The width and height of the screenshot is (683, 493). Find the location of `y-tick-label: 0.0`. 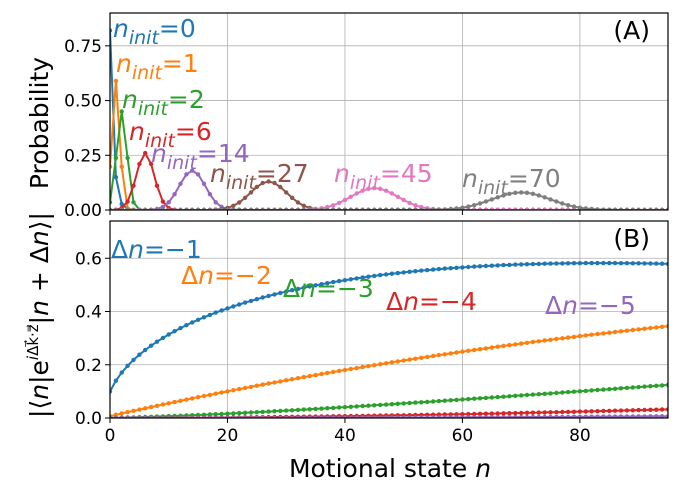

y-tick-label: 0.0 is located at coordinates (88, 419).